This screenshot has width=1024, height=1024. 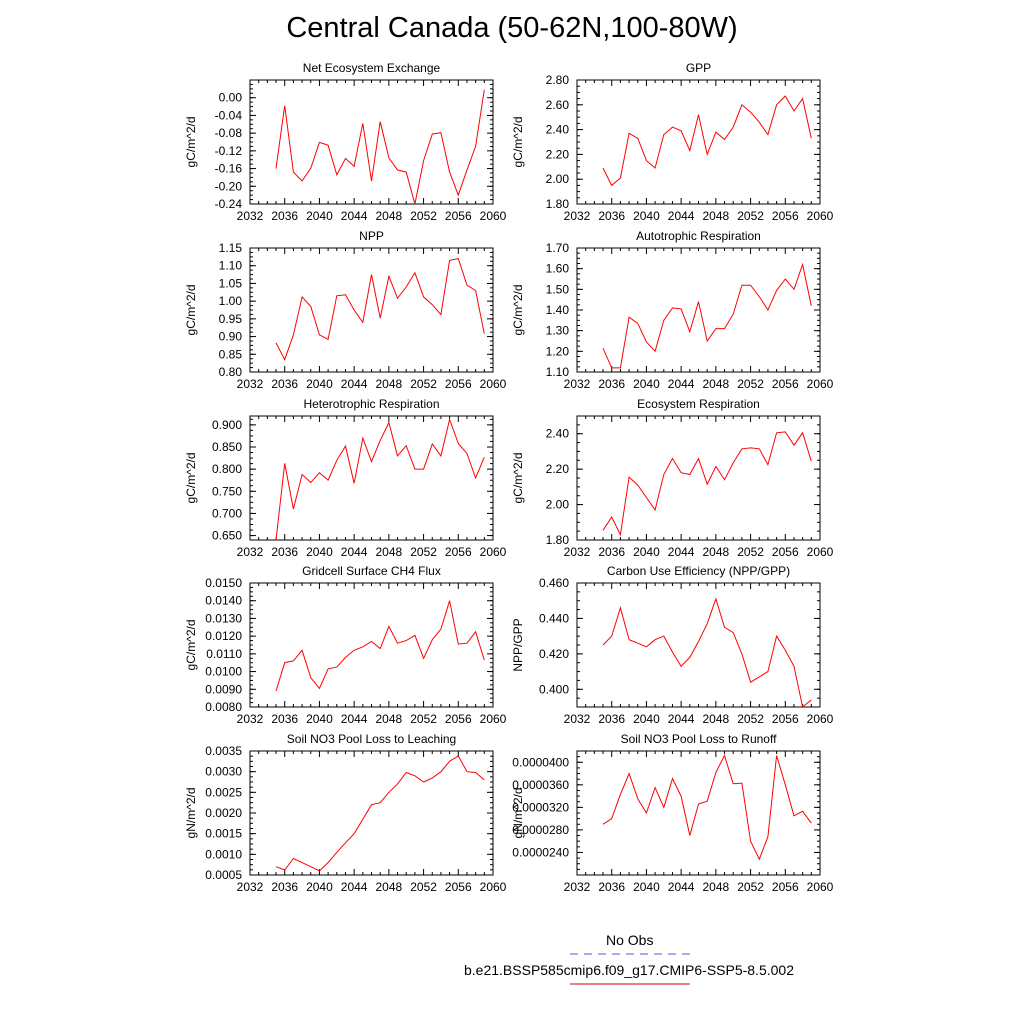 I want to click on y-tick-label: 0.800, so click(x=227, y=469).